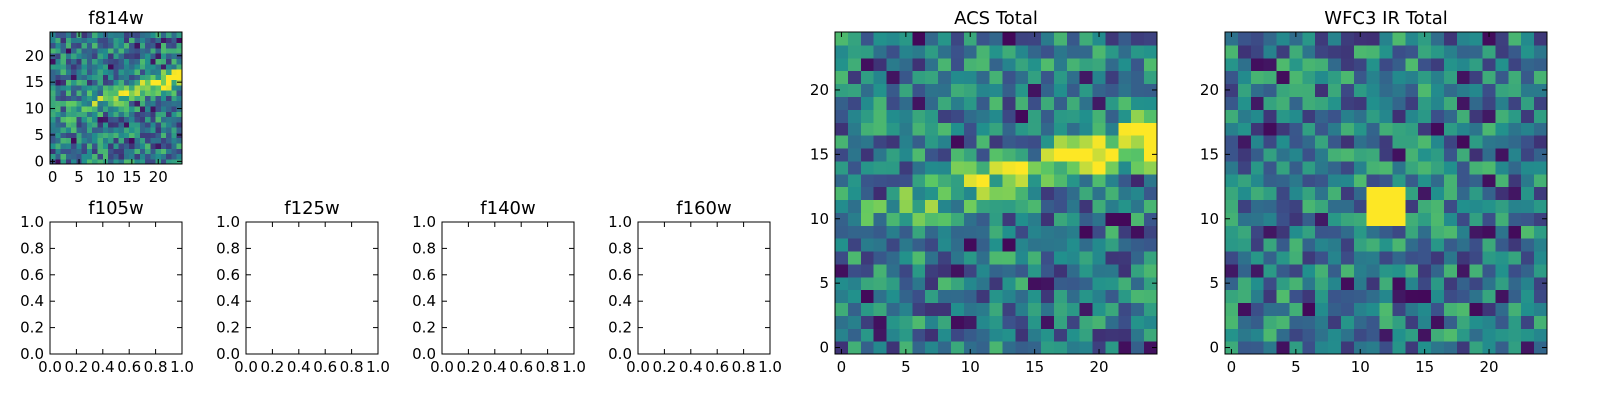 The width and height of the screenshot is (1600, 400). What do you see at coordinates (508, 288) in the screenshot?
I see `axes-frame` at bounding box center [508, 288].